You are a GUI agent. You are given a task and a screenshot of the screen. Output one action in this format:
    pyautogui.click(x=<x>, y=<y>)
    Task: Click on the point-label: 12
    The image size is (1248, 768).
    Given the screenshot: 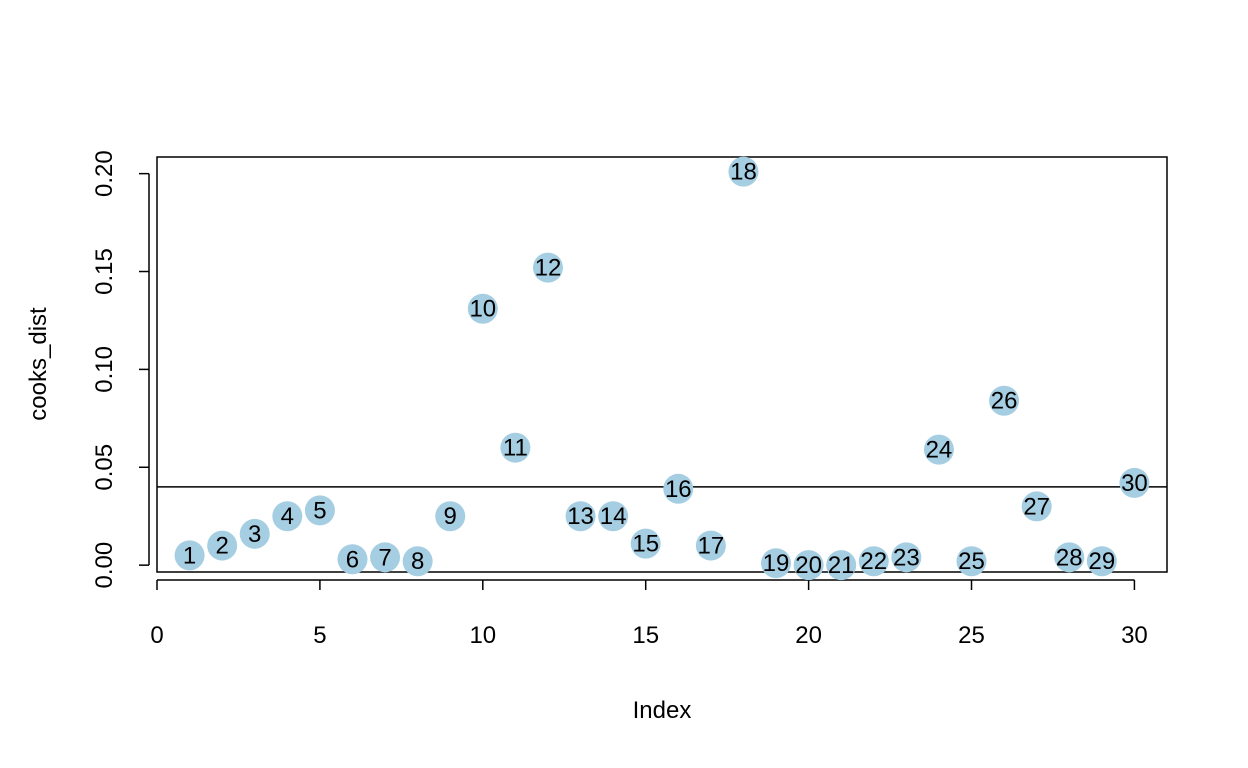 What is the action you would take?
    pyautogui.click(x=548, y=268)
    